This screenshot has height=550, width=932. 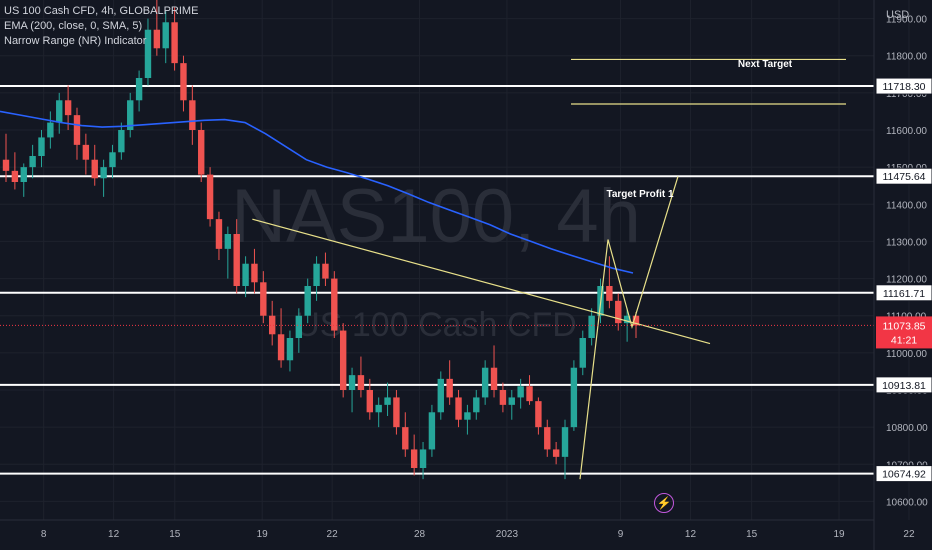 I want to click on level-price-label: 10674.92, so click(x=904, y=475).